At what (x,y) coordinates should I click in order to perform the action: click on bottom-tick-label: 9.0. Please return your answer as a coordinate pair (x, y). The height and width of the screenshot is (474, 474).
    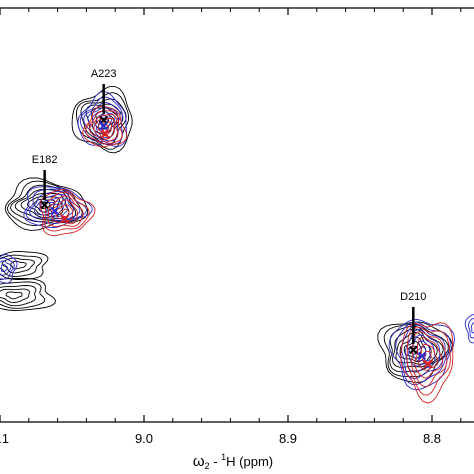
    Looking at the image, I should click on (144, 438).